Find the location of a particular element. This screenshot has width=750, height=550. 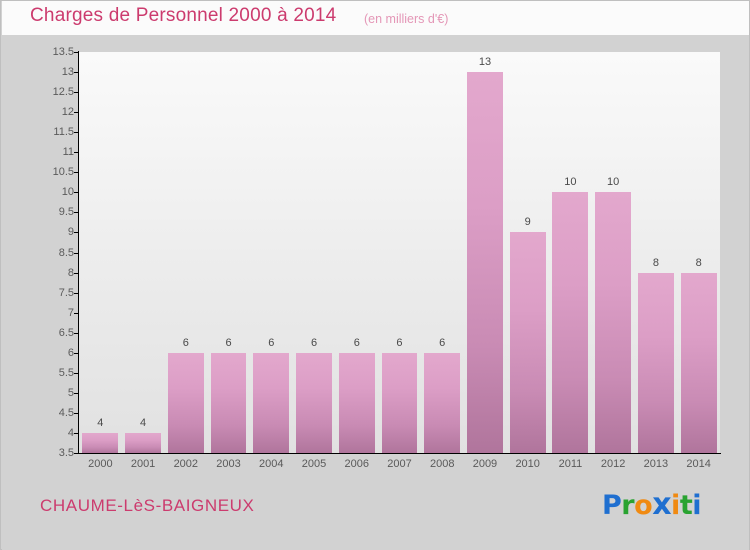

y-axis-tick-label: 13.5 is located at coordinates (63, 52).